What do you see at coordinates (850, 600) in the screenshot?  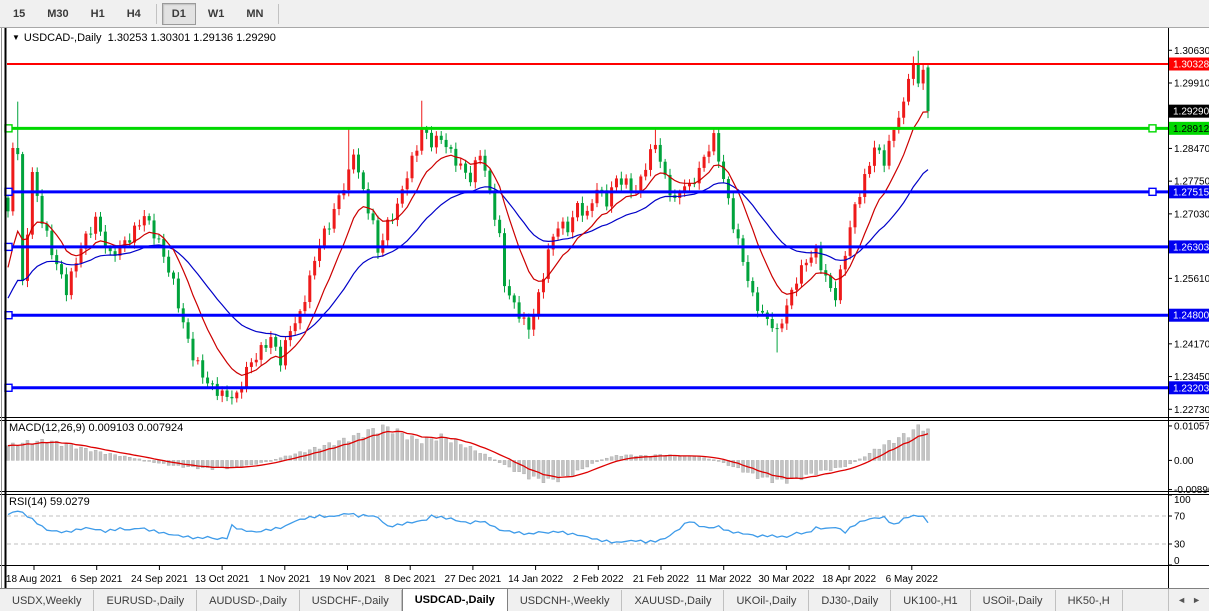 I see `tab-dj30-daily: DJ30-,Daily` at bounding box center [850, 600].